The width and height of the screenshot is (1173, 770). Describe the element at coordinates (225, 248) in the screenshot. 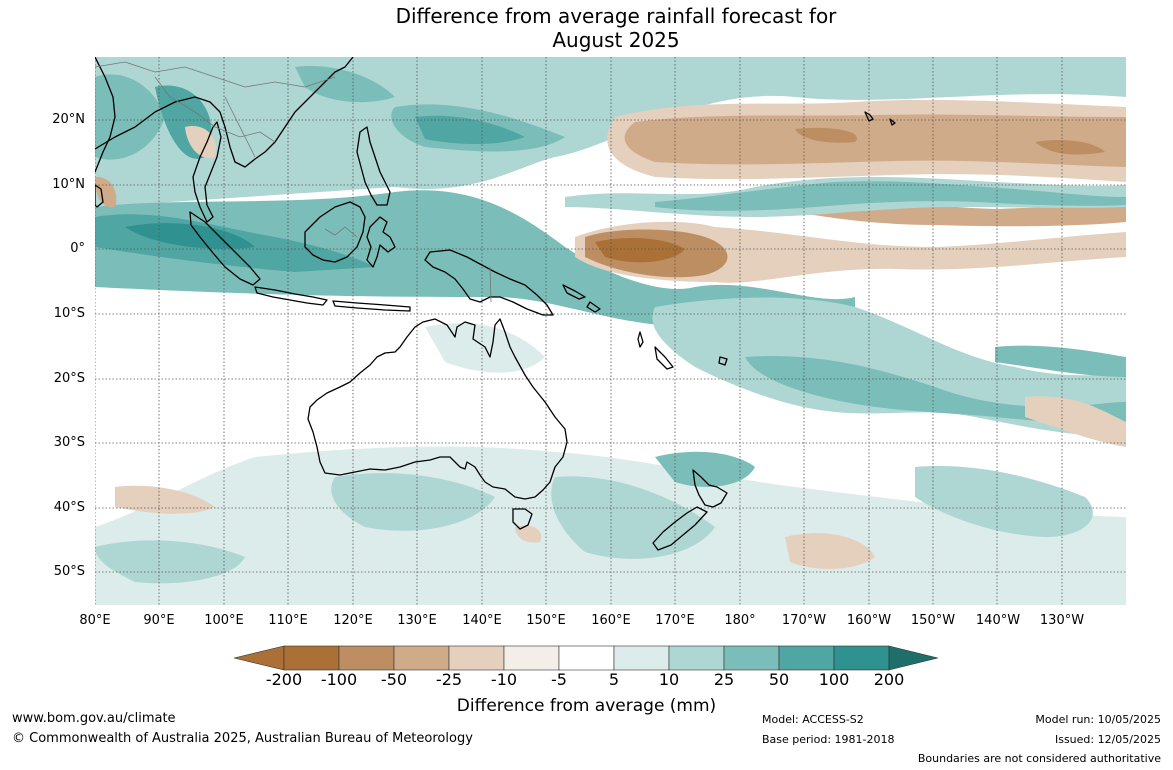

I see `sumatra-outline` at that location.